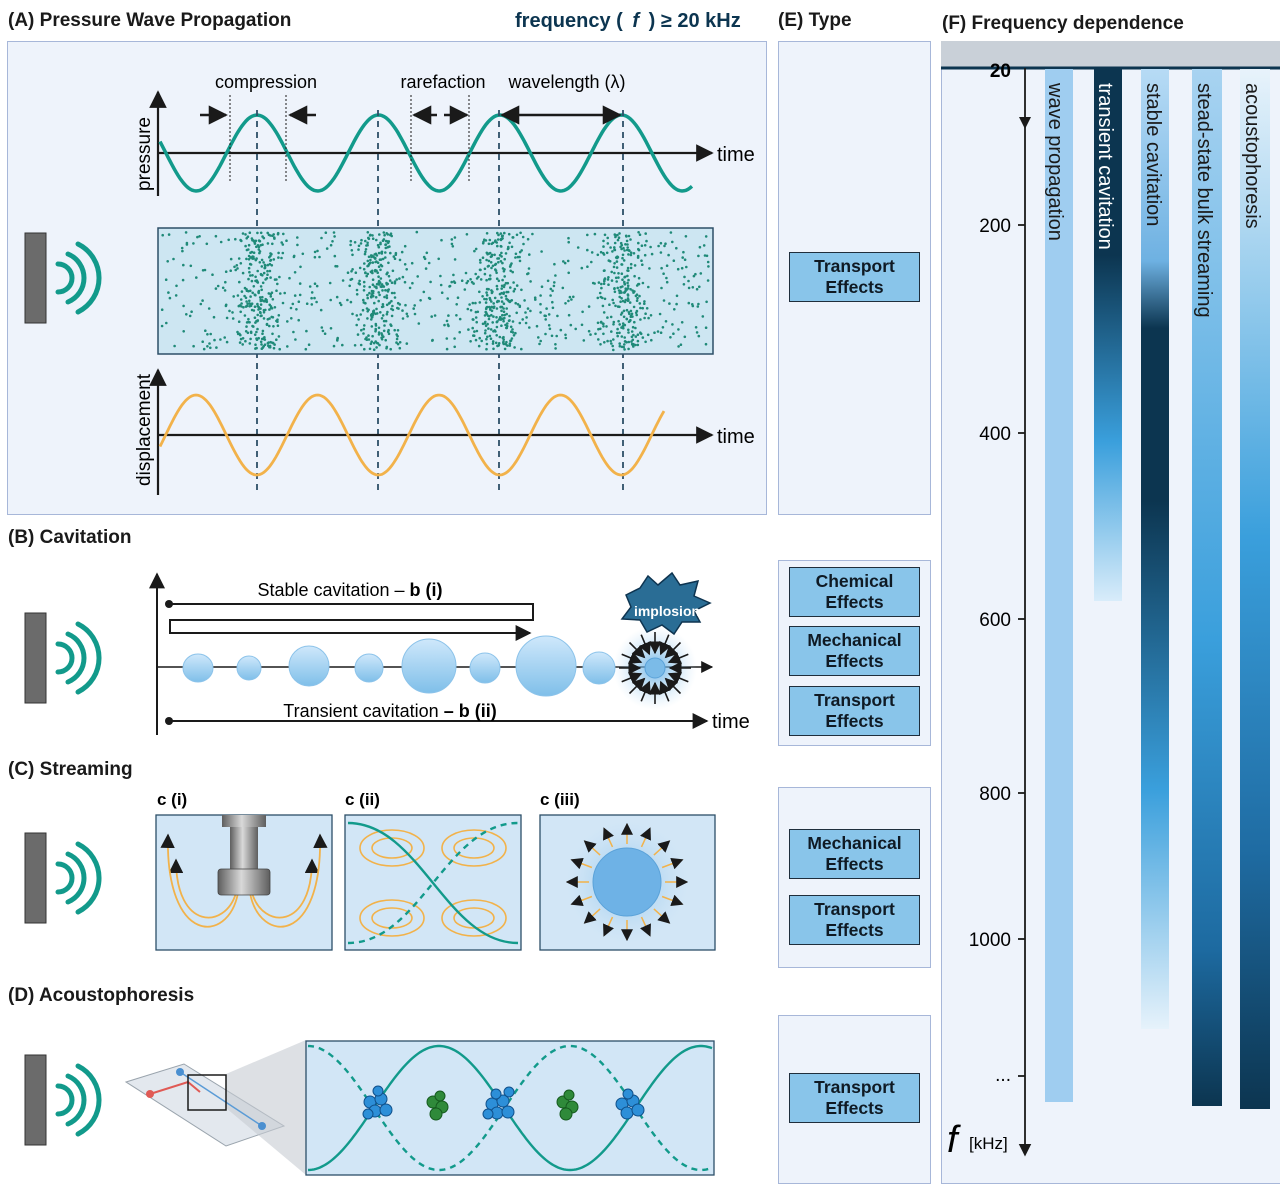  I want to click on chip-main-channel, so click(221, 1099).